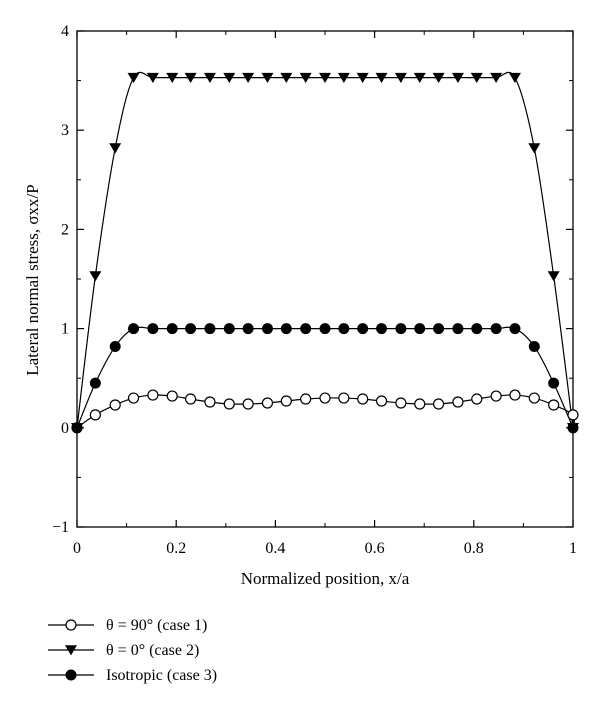 This screenshot has width=600, height=704. Describe the element at coordinates (474, 548) in the screenshot. I see `x-tick-label: 0.8` at that location.